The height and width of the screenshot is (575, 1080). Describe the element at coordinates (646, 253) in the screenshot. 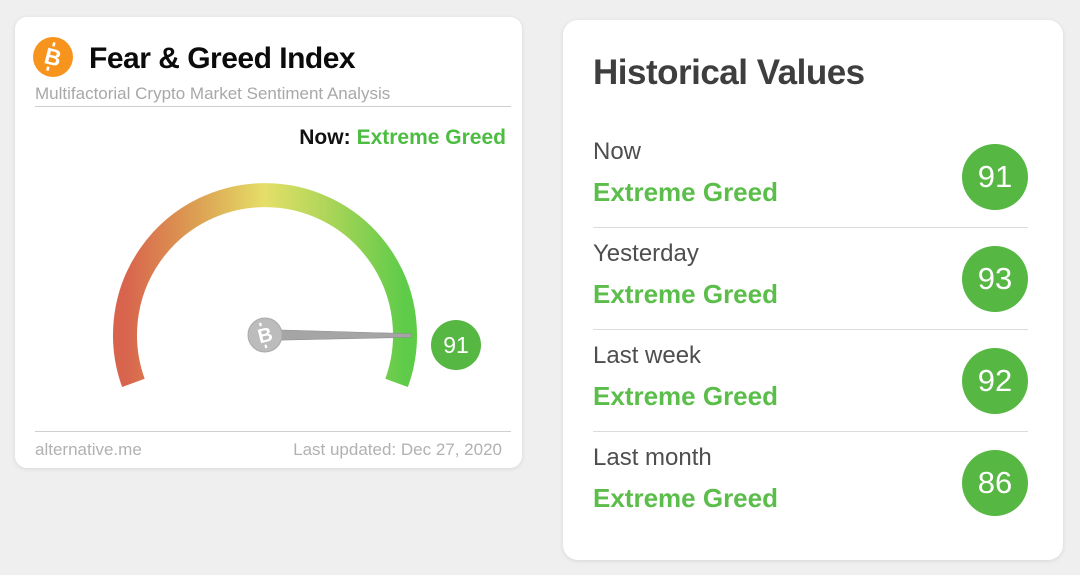

I see `period-label: Yesterday` at that location.